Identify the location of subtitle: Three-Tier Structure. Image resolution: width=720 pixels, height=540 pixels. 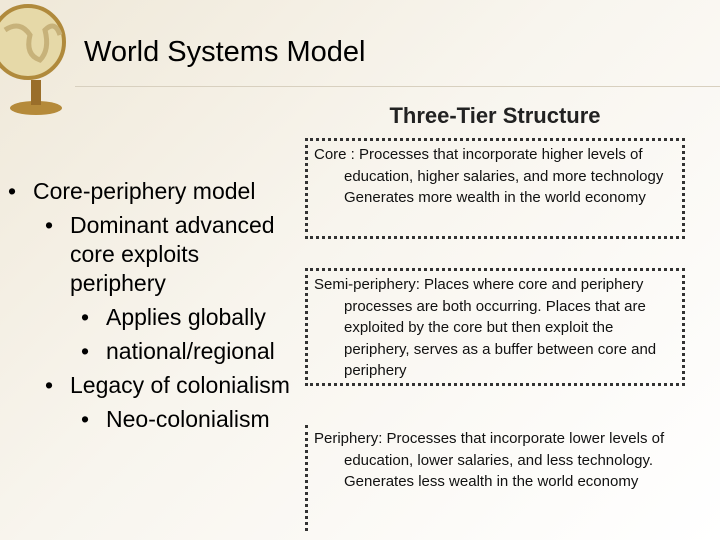
(495, 115).